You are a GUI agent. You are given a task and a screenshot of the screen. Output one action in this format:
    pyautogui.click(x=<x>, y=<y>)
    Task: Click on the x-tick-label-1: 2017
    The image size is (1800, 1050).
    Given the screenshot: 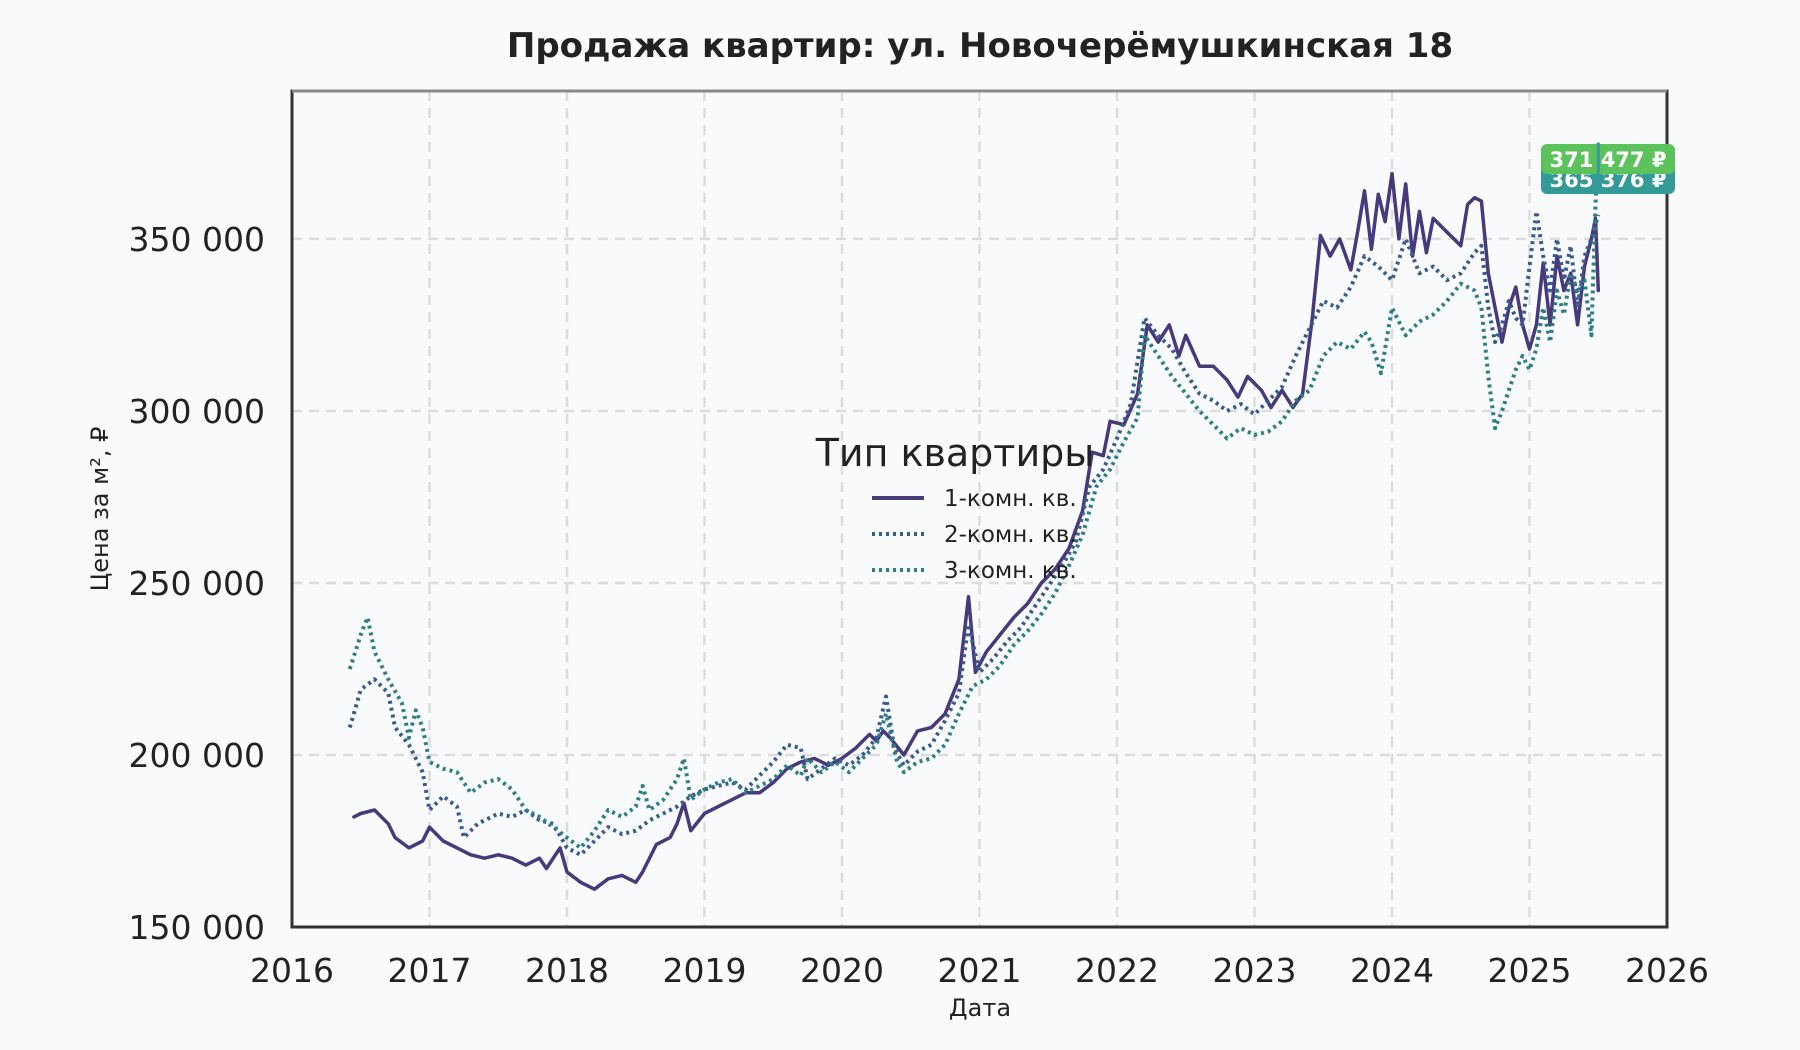 What is the action you would take?
    pyautogui.click(x=430, y=970)
    